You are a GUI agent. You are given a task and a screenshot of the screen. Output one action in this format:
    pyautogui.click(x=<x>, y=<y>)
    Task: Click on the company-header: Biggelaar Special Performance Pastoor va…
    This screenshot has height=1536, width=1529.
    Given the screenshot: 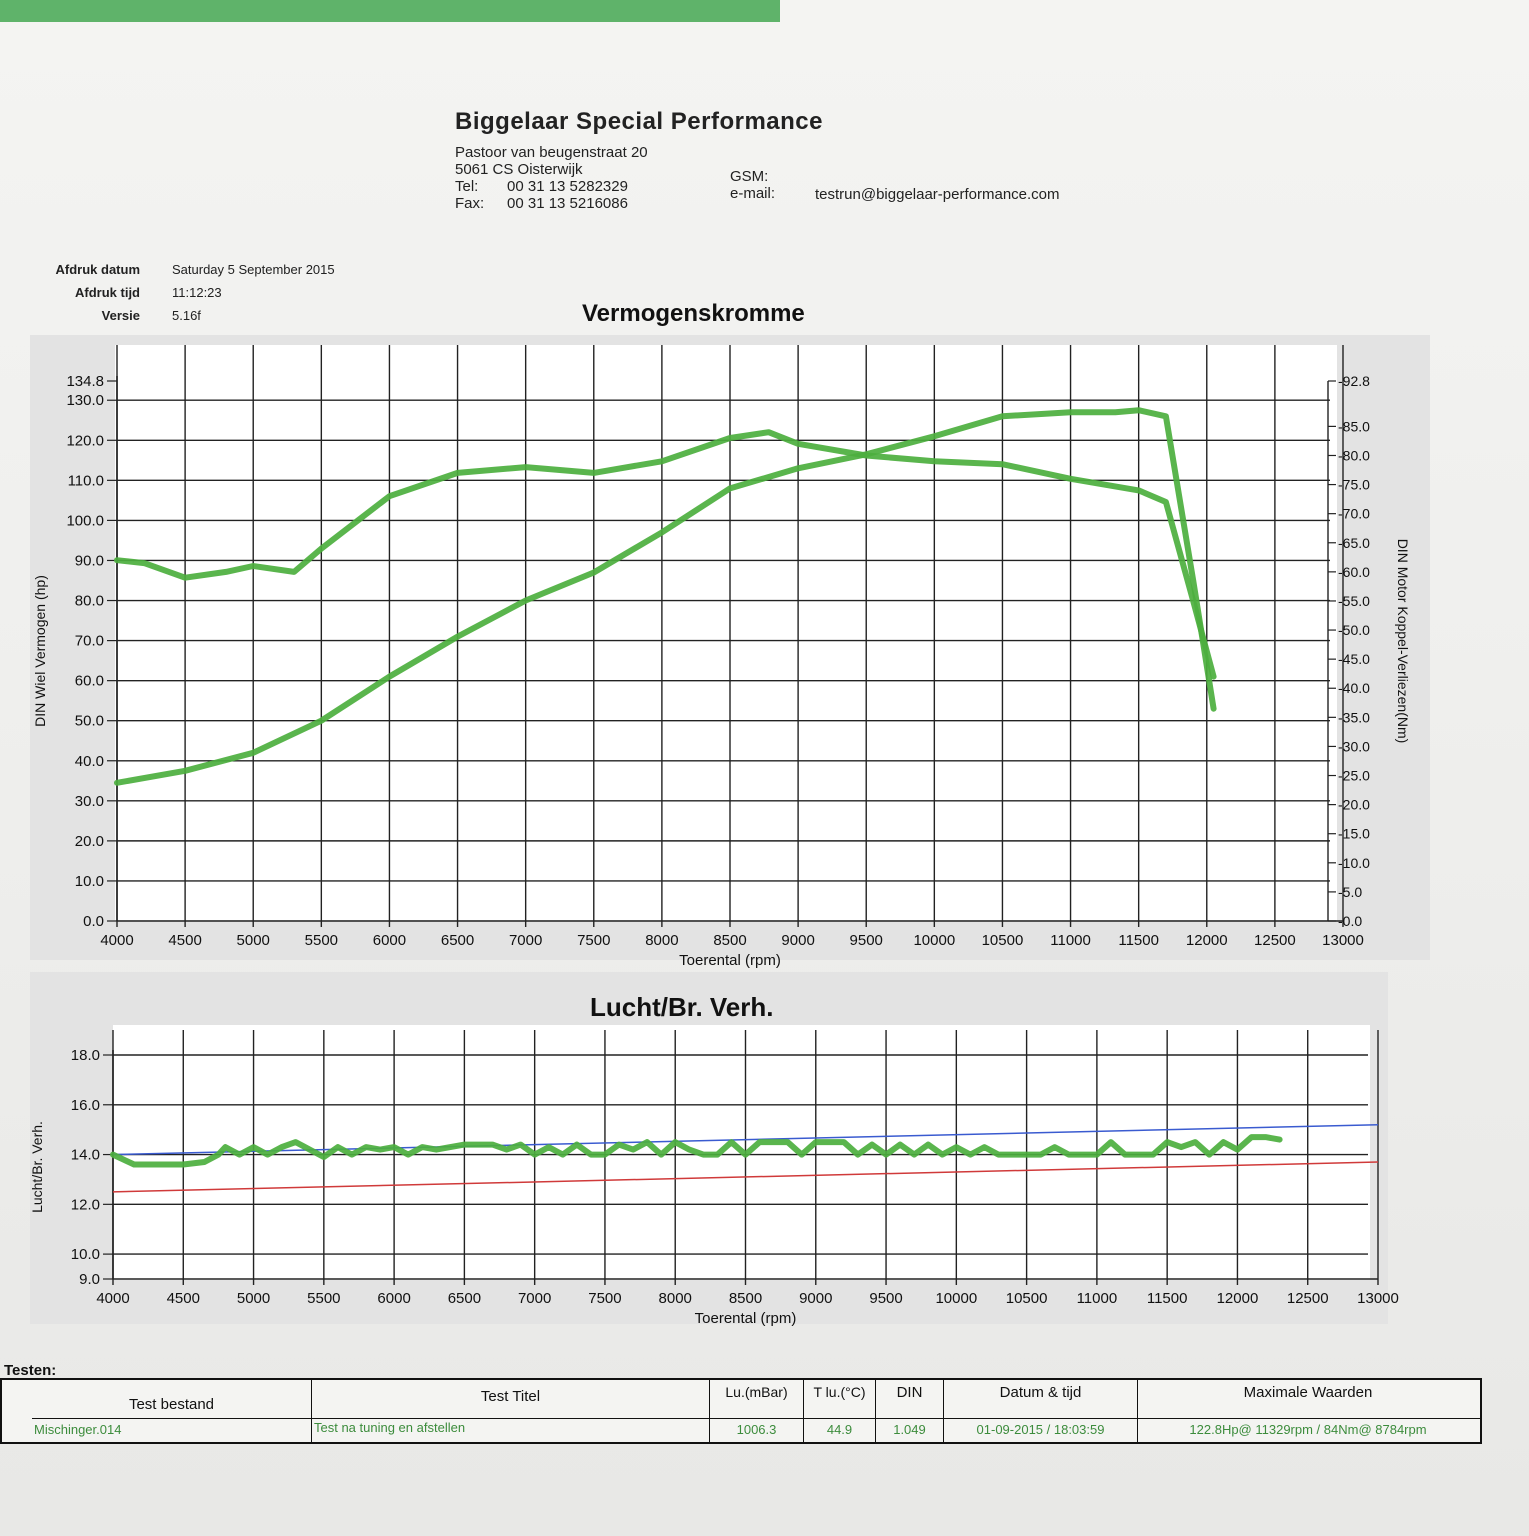 What is the action you would take?
    pyautogui.click(x=639, y=160)
    